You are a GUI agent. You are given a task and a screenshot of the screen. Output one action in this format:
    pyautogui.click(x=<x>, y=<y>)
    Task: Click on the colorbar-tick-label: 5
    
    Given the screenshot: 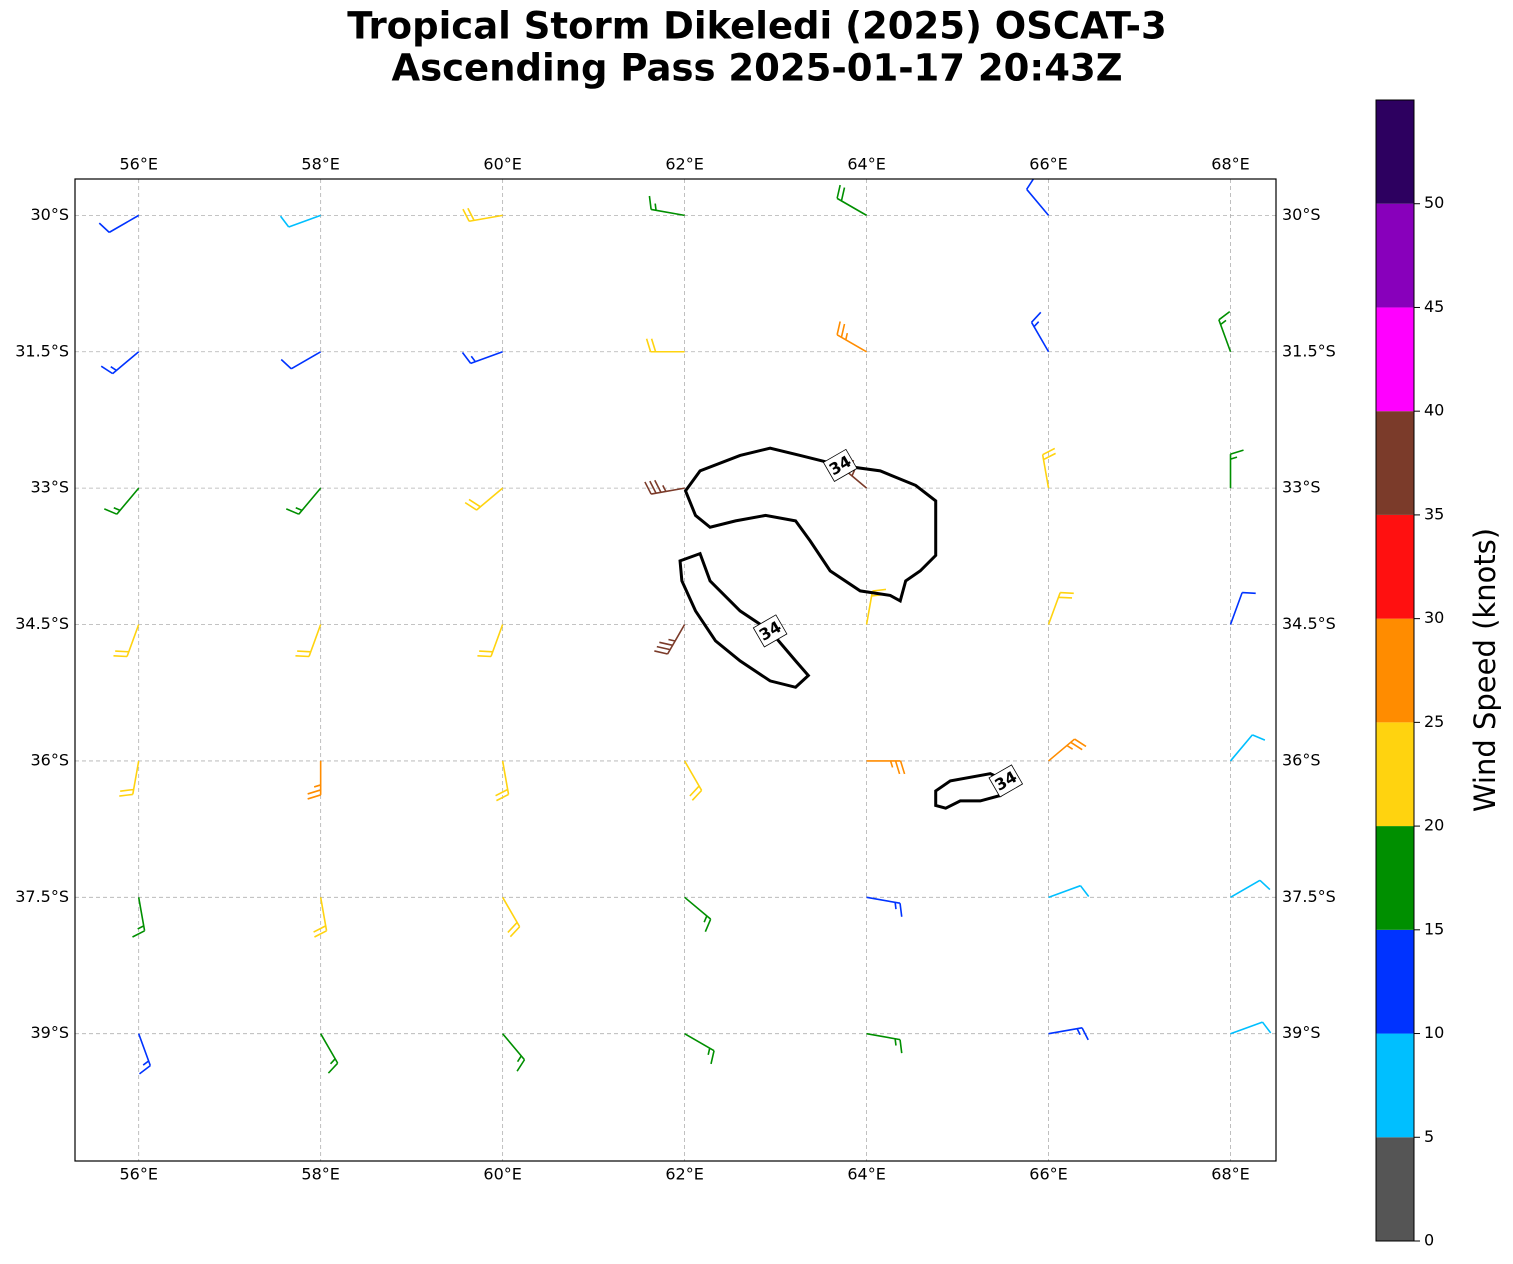 What is the action you would take?
    pyautogui.click(x=1429, y=1136)
    